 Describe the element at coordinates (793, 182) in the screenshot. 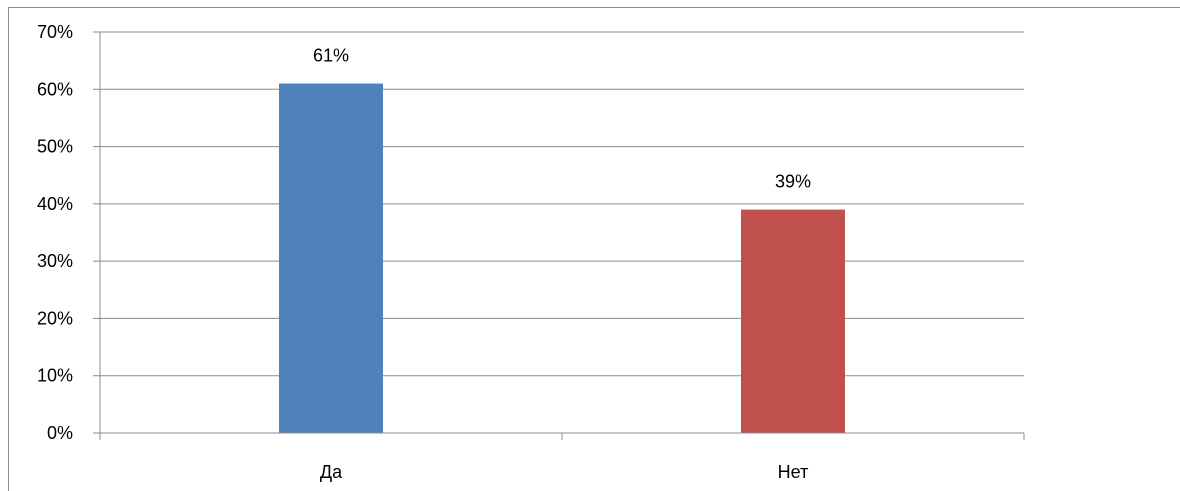

I see `data-label: 39%` at that location.